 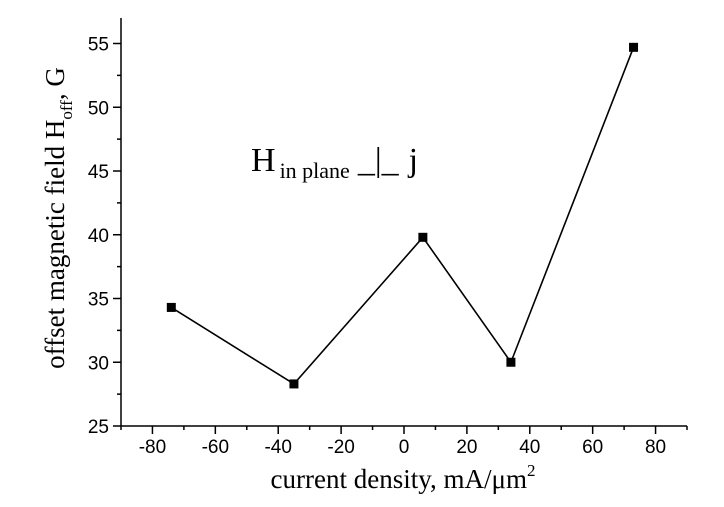 I want to click on x-axis-label-sup: 2, so click(x=531, y=470).